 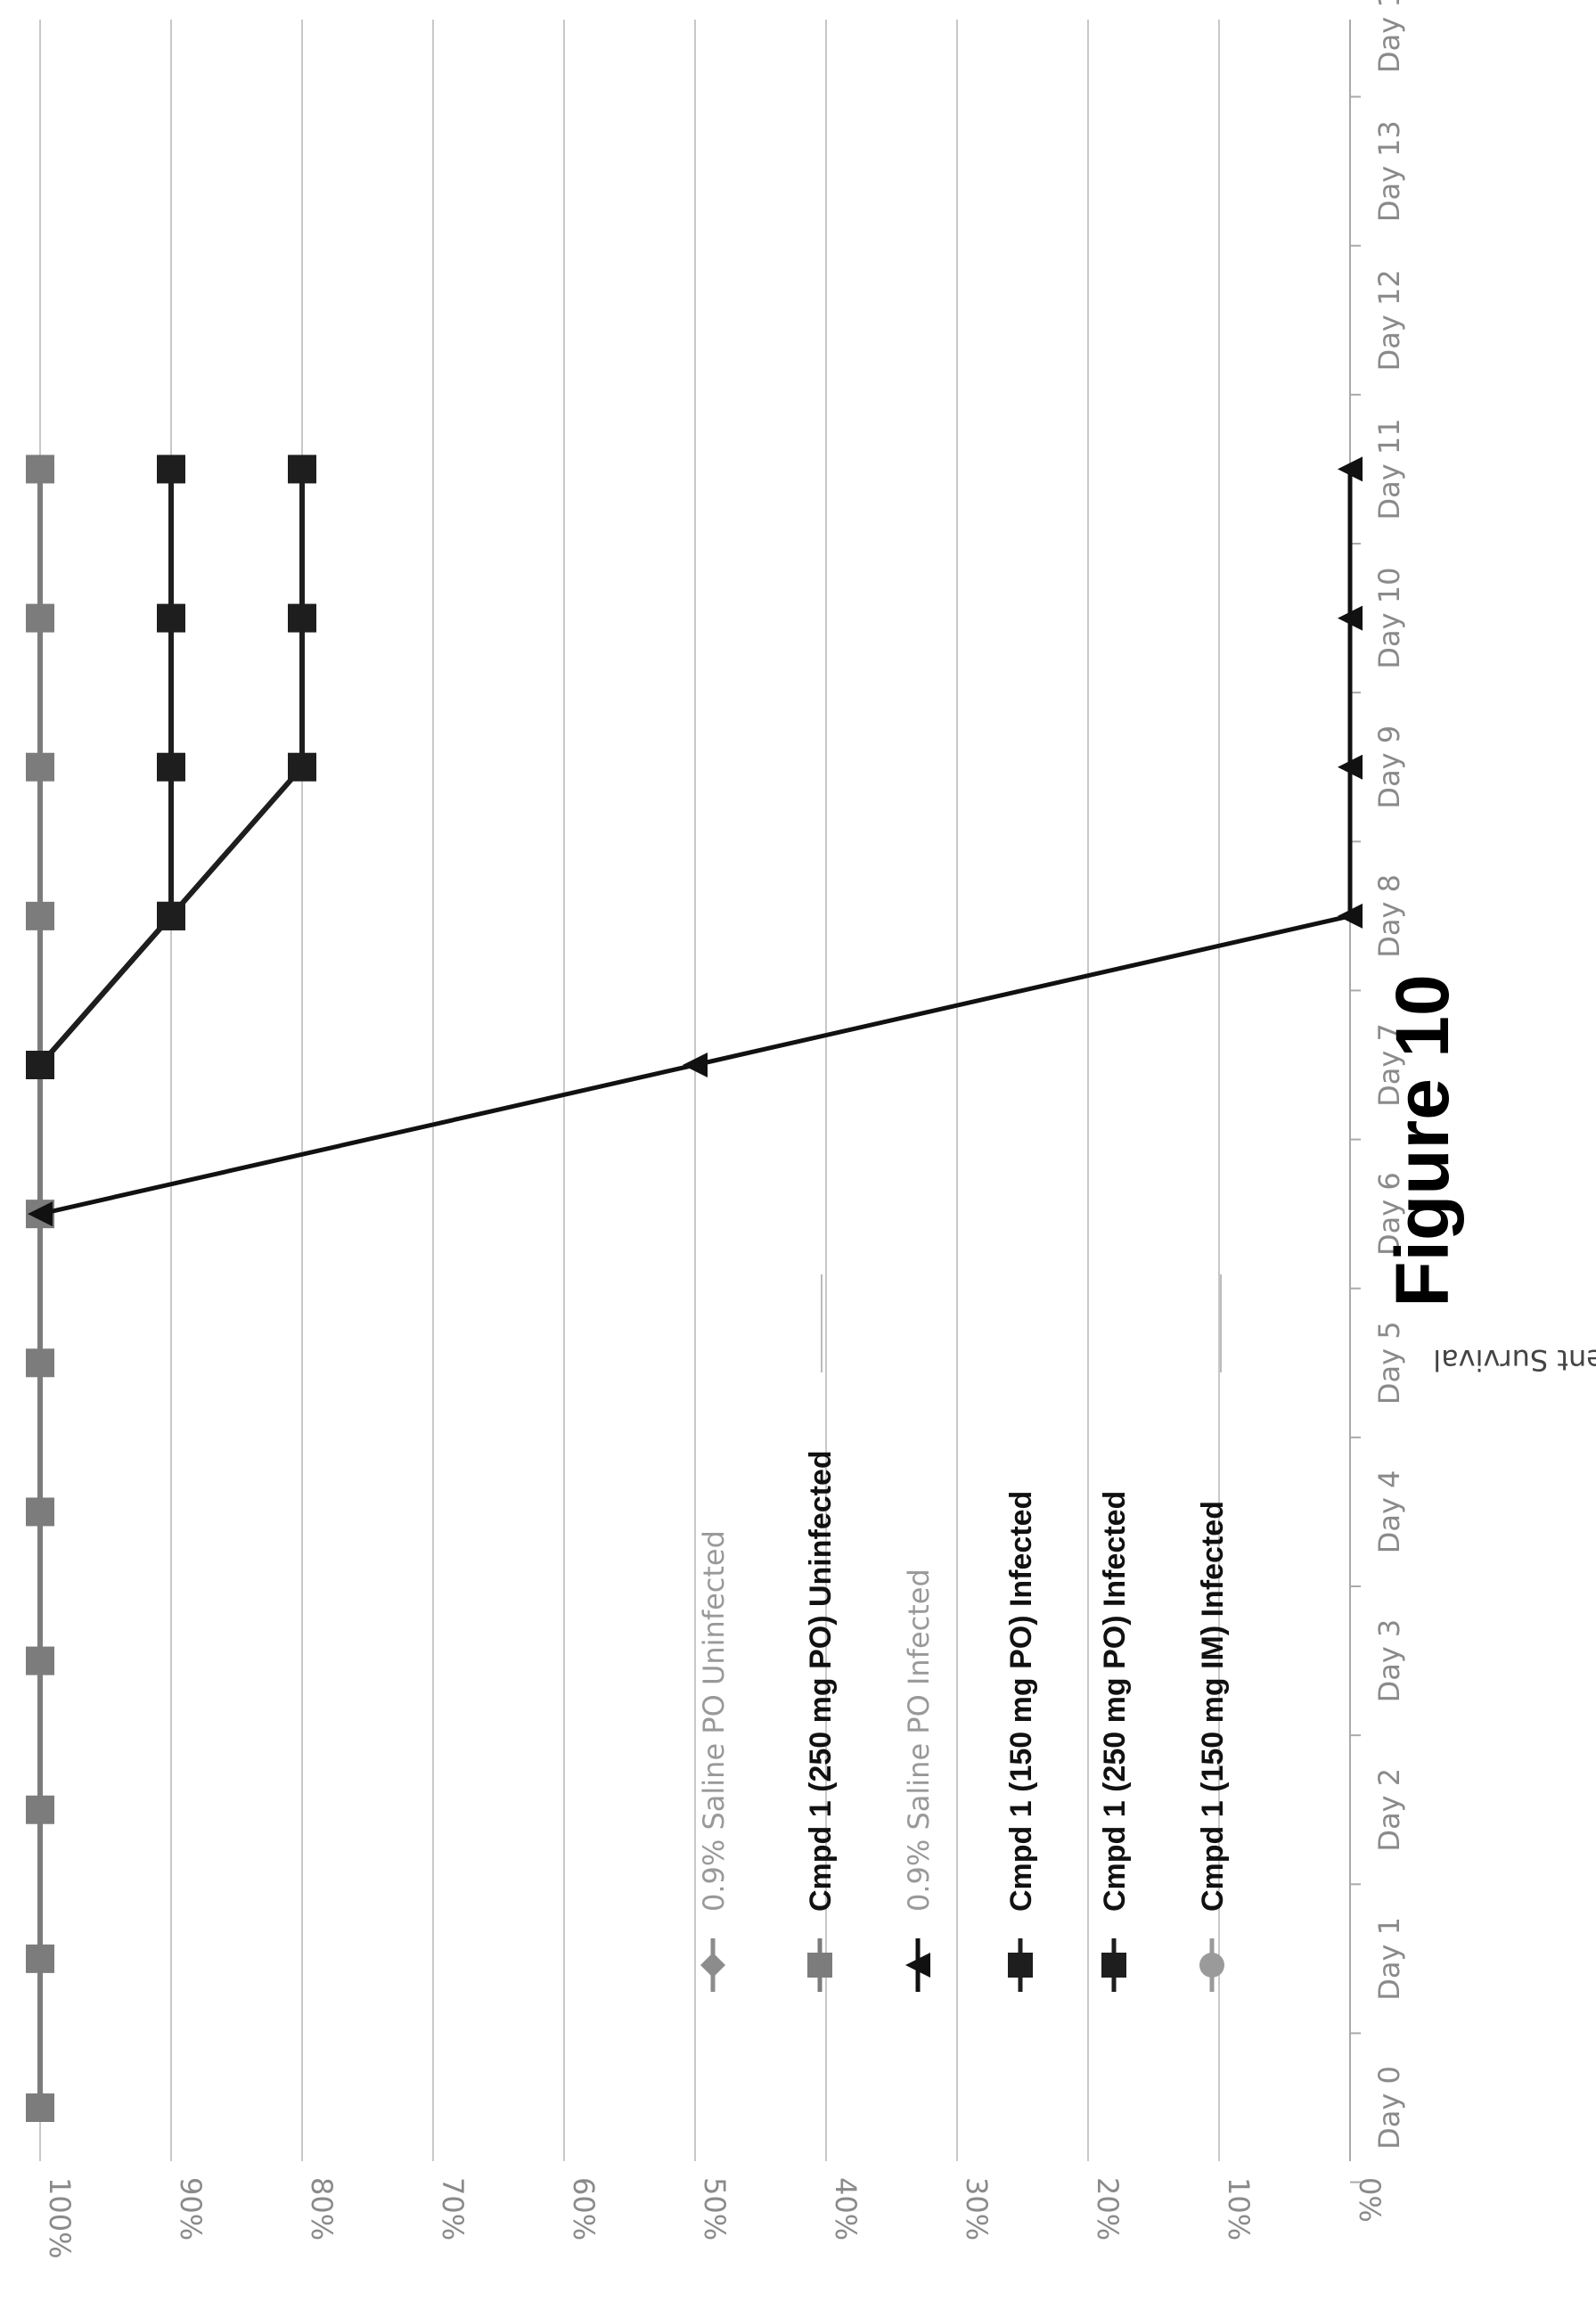 I want to click on y-tick-label: 10%, so click(x=1239, y=2208).